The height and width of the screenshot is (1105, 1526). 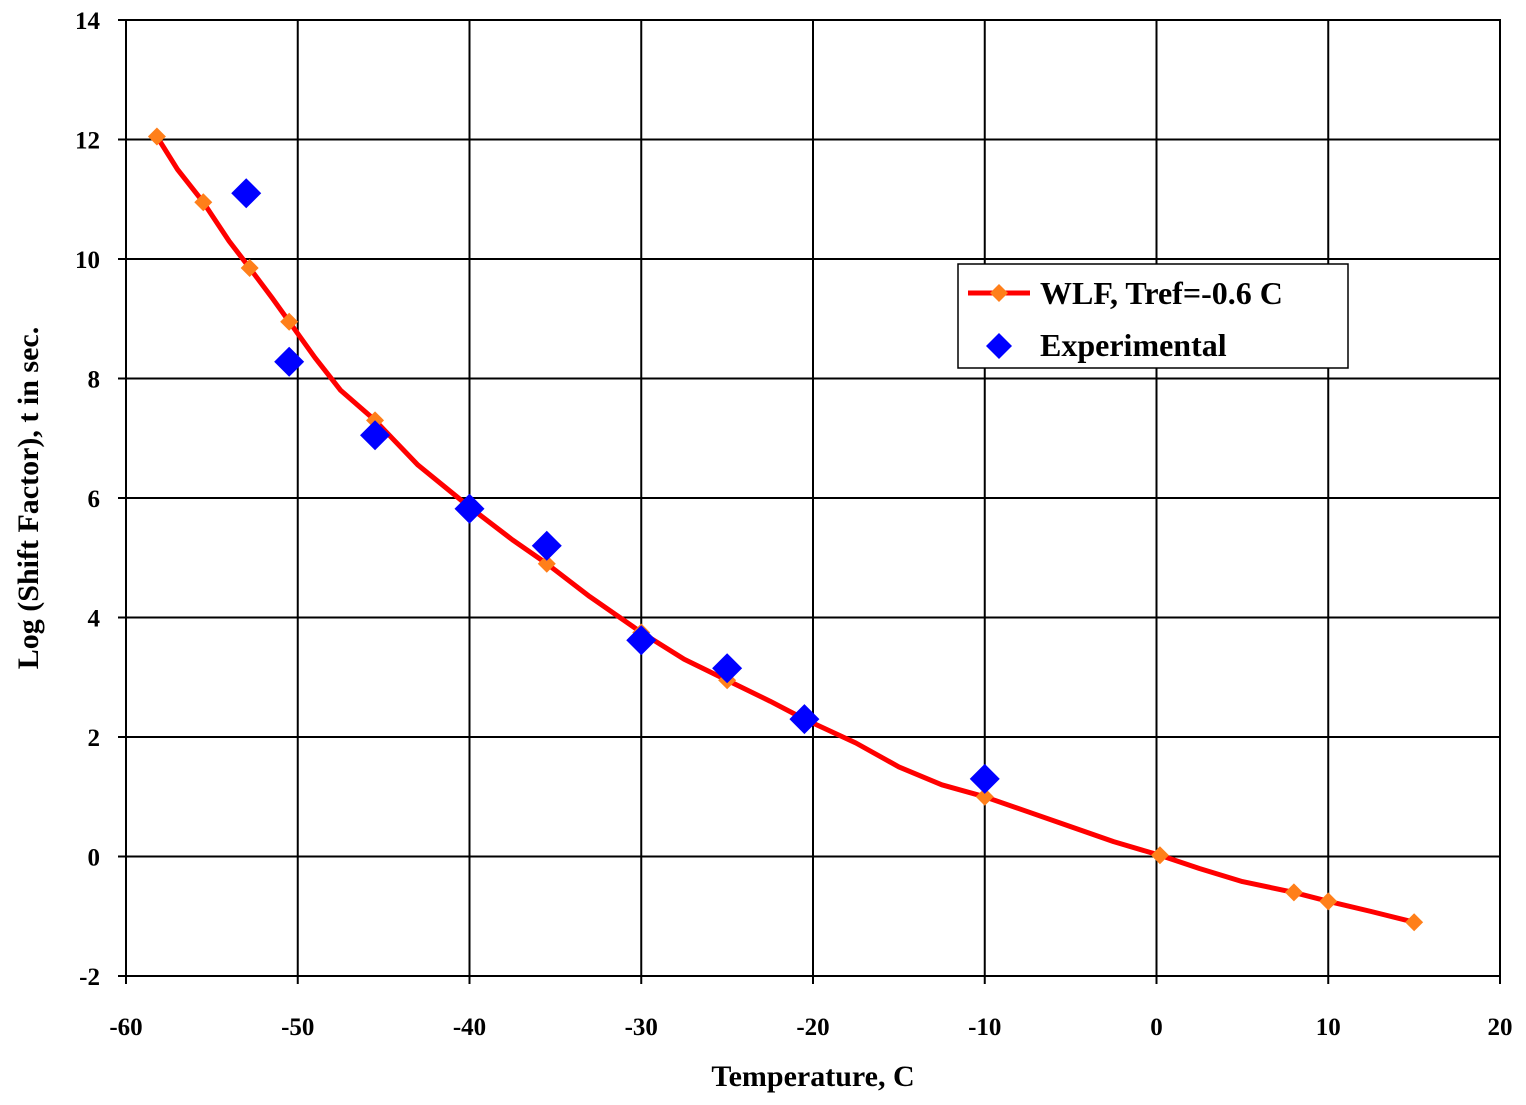 I want to click on legend-box, so click(x=1153, y=316).